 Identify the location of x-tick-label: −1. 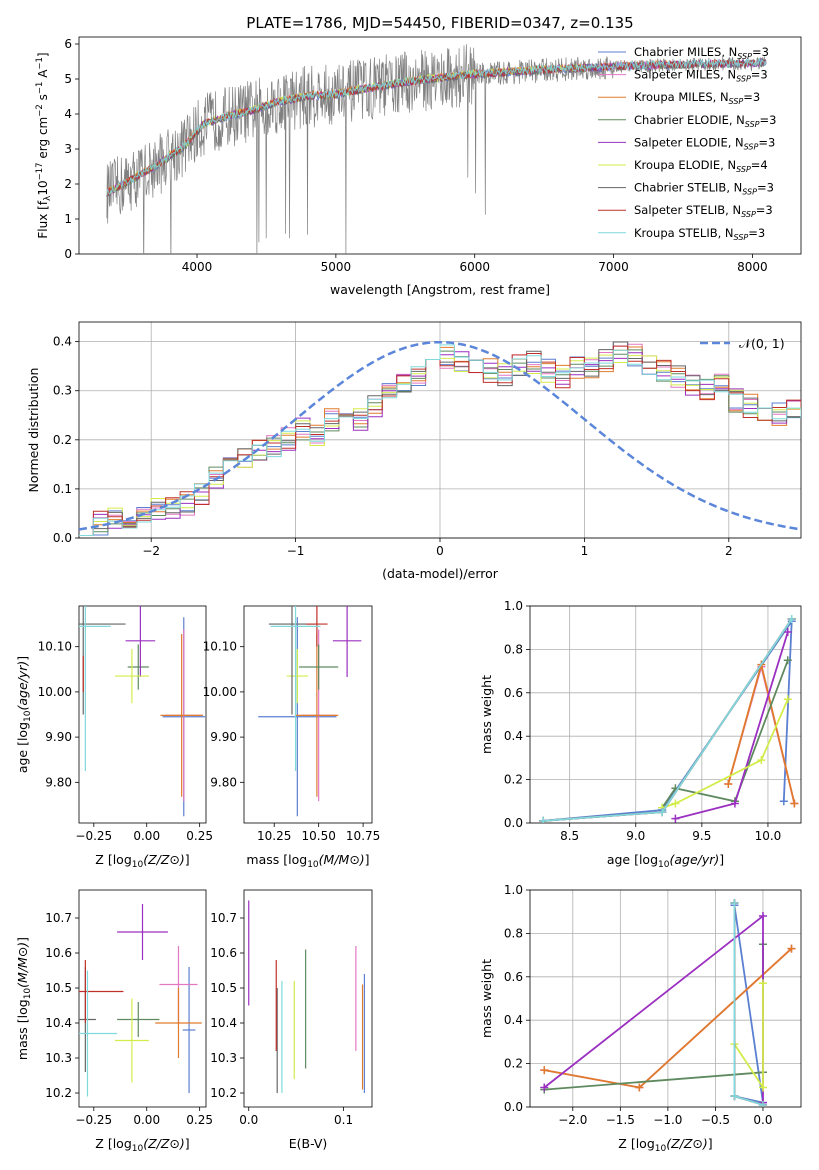
(296, 551).